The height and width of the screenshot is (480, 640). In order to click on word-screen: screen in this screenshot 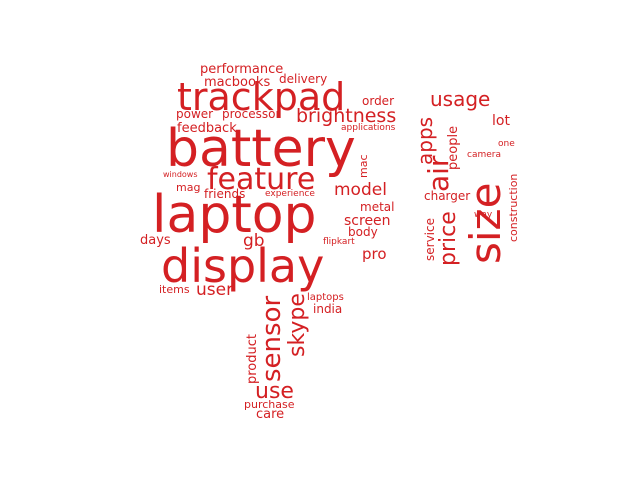, I will do `click(367, 221)`.